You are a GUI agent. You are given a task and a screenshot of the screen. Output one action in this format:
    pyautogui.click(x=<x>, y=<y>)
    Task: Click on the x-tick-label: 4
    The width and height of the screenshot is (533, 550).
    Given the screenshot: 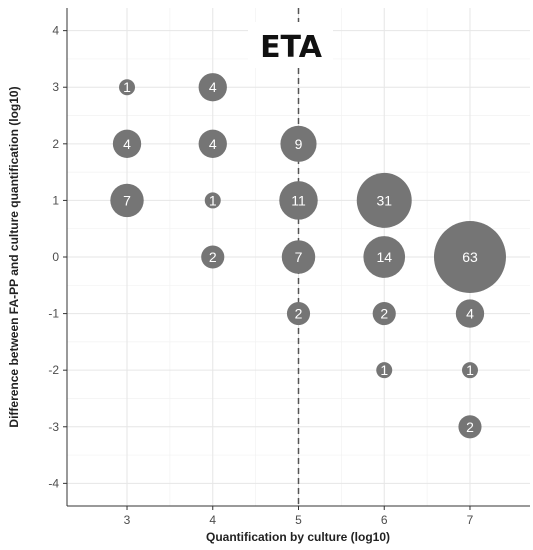 What is the action you would take?
    pyautogui.click(x=212, y=520)
    